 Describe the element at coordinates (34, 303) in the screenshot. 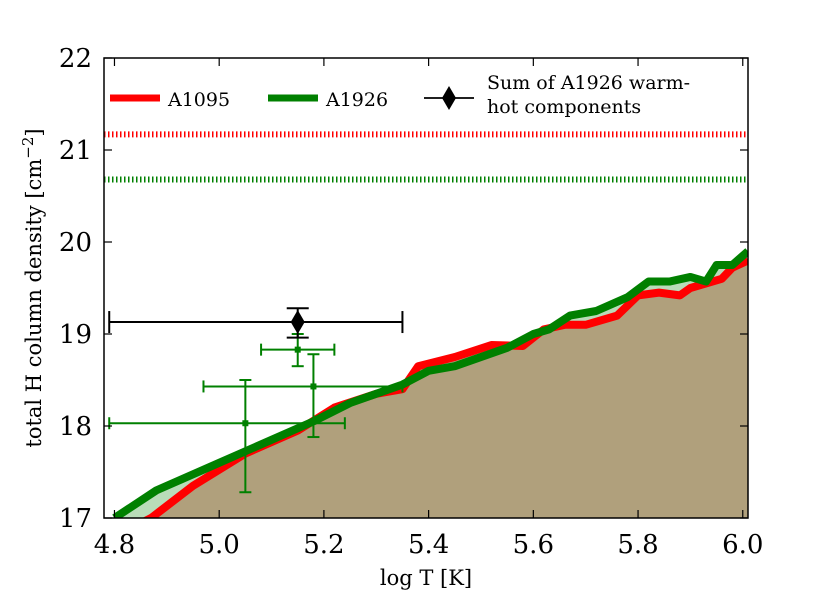

I see `y-axis-label-main: total H column density [cm` at that location.